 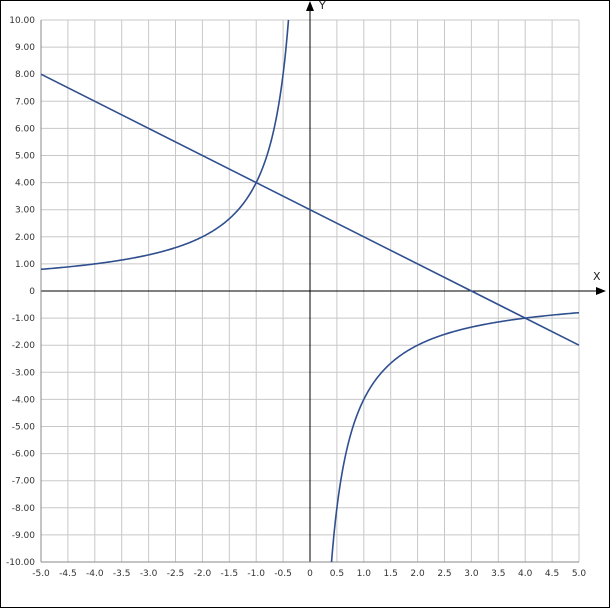 What do you see at coordinates (597, 276) in the screenshot?
I see `x-axis-label: X` at bounding box center [597, 276].